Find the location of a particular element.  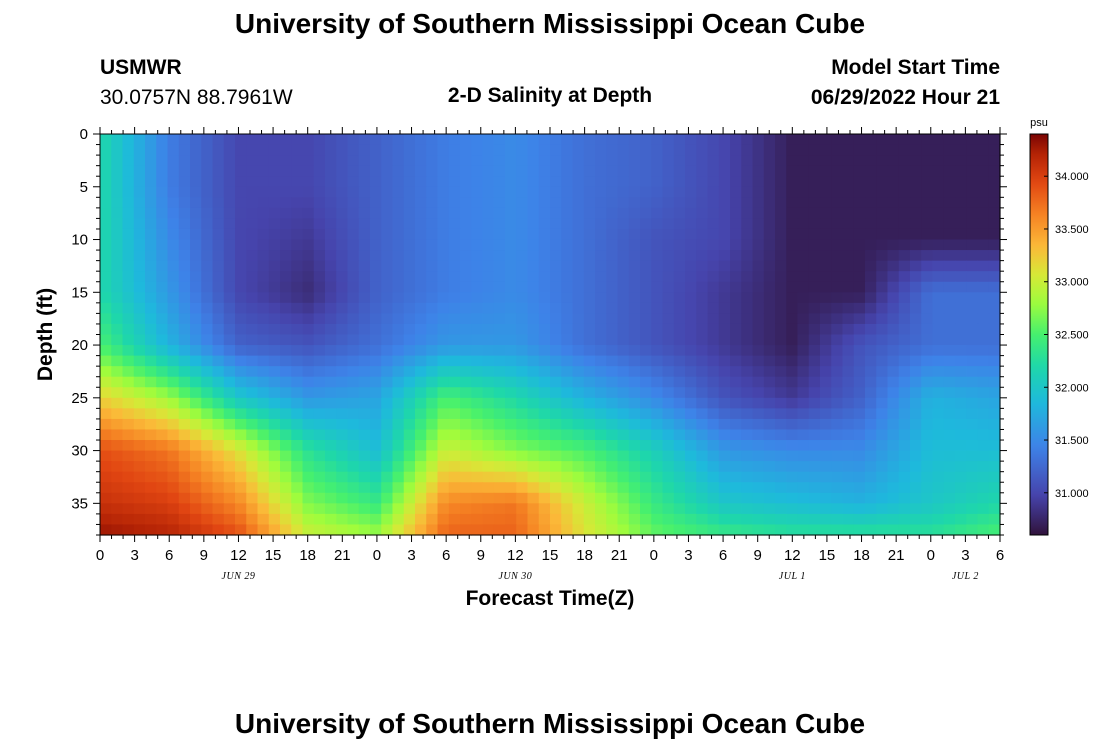

x-tick-label: 6 is located at coordinates (1000, 555).